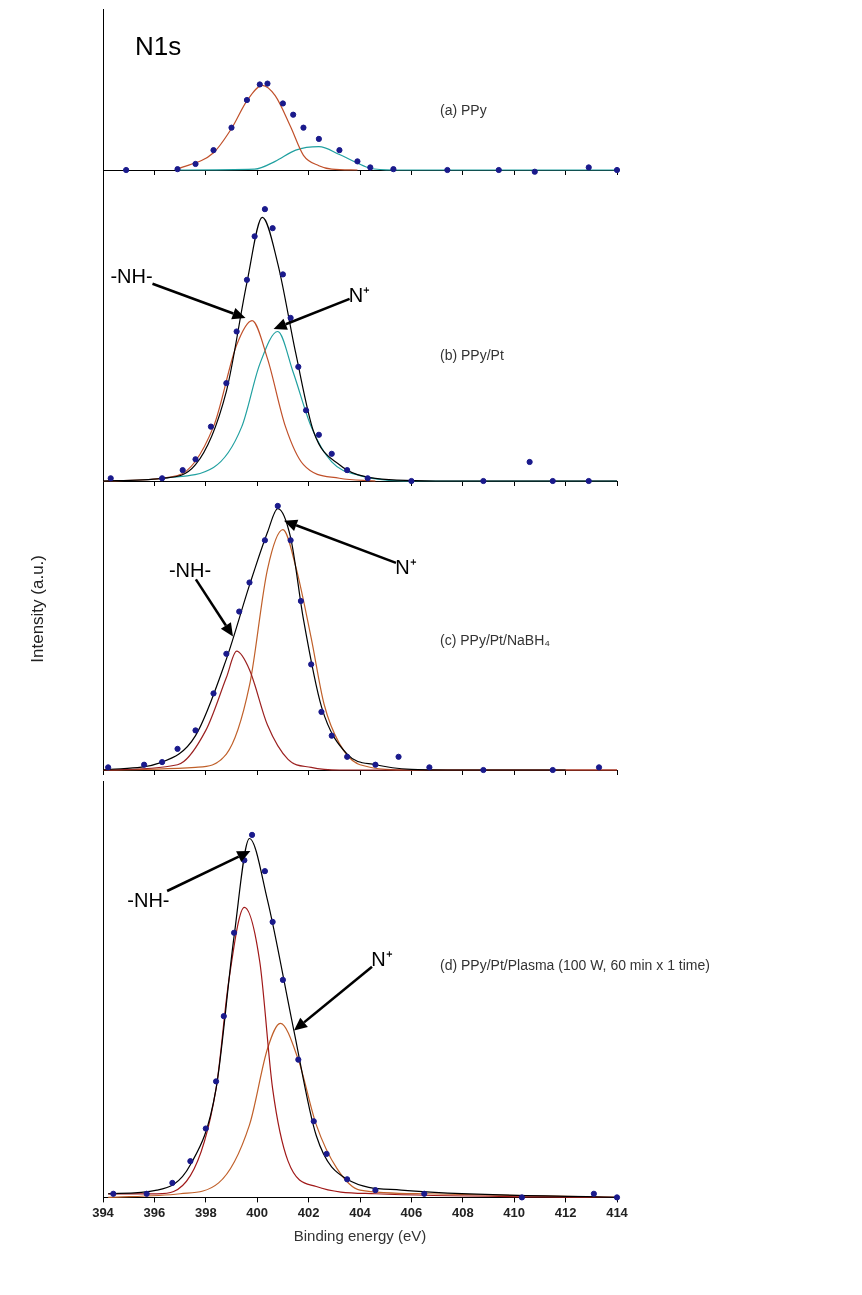 This screenshot has height=1295, width=862. Describe the element at coordinates (158, 46) in the screenshot. I see `chart-title: N1s` at that location.